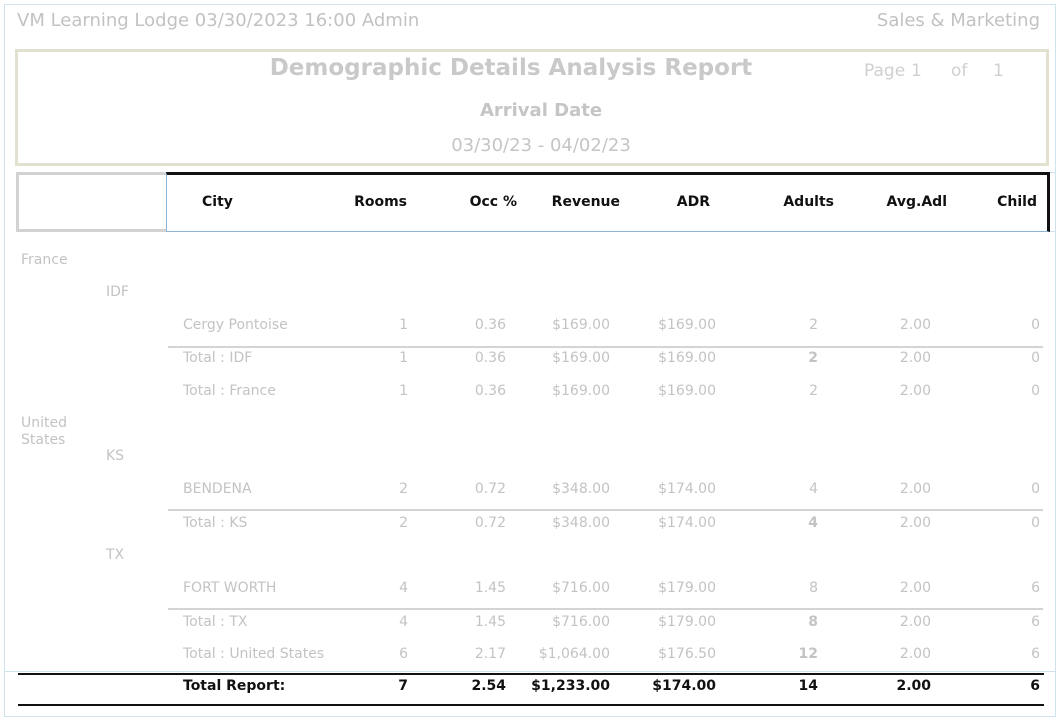  What do you see at coordinates (230, 588) in the screenshot?
I see `row-label: FORT WORTH` at bounding box center [230, 588].